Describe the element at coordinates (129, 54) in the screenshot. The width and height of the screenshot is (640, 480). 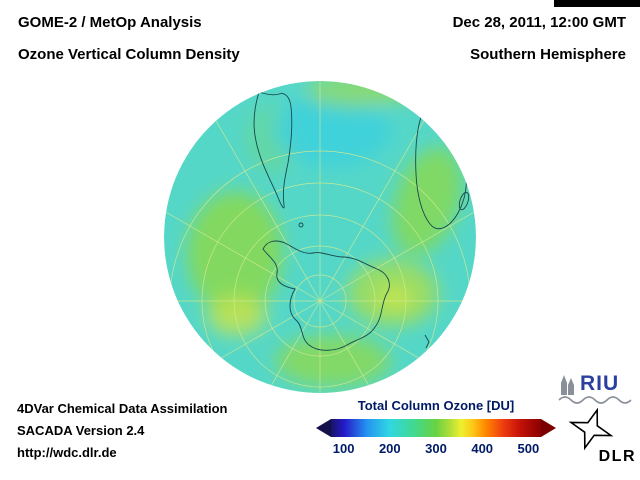
I see `header-product: Ozone Vertical Column Density` at that location.